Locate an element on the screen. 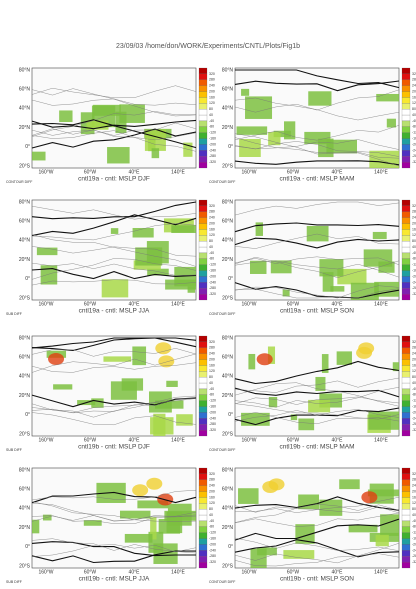 The height and width of the screenshot is (589, 416). colorbar-label: 120 is located at coordinates (414, 503).